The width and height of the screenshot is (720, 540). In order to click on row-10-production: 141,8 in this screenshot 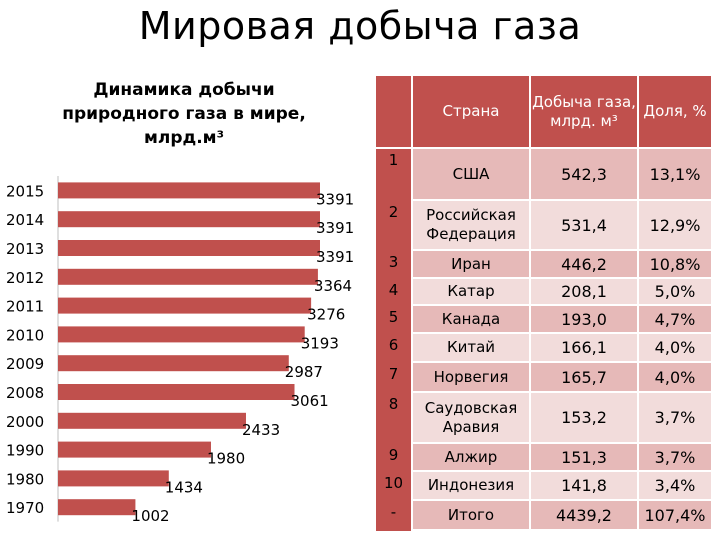, I will do `click(584, 485)`.